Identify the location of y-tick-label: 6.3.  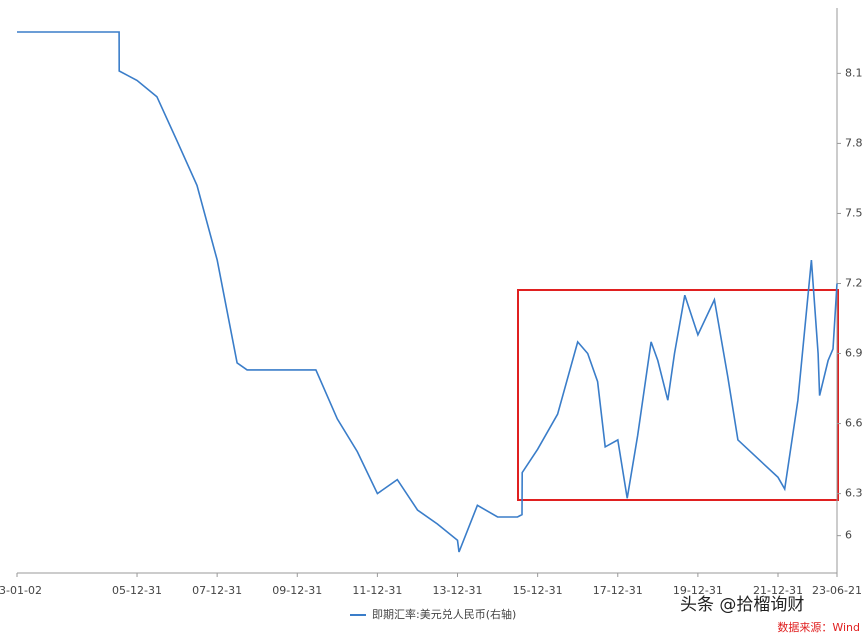
(854, 493).